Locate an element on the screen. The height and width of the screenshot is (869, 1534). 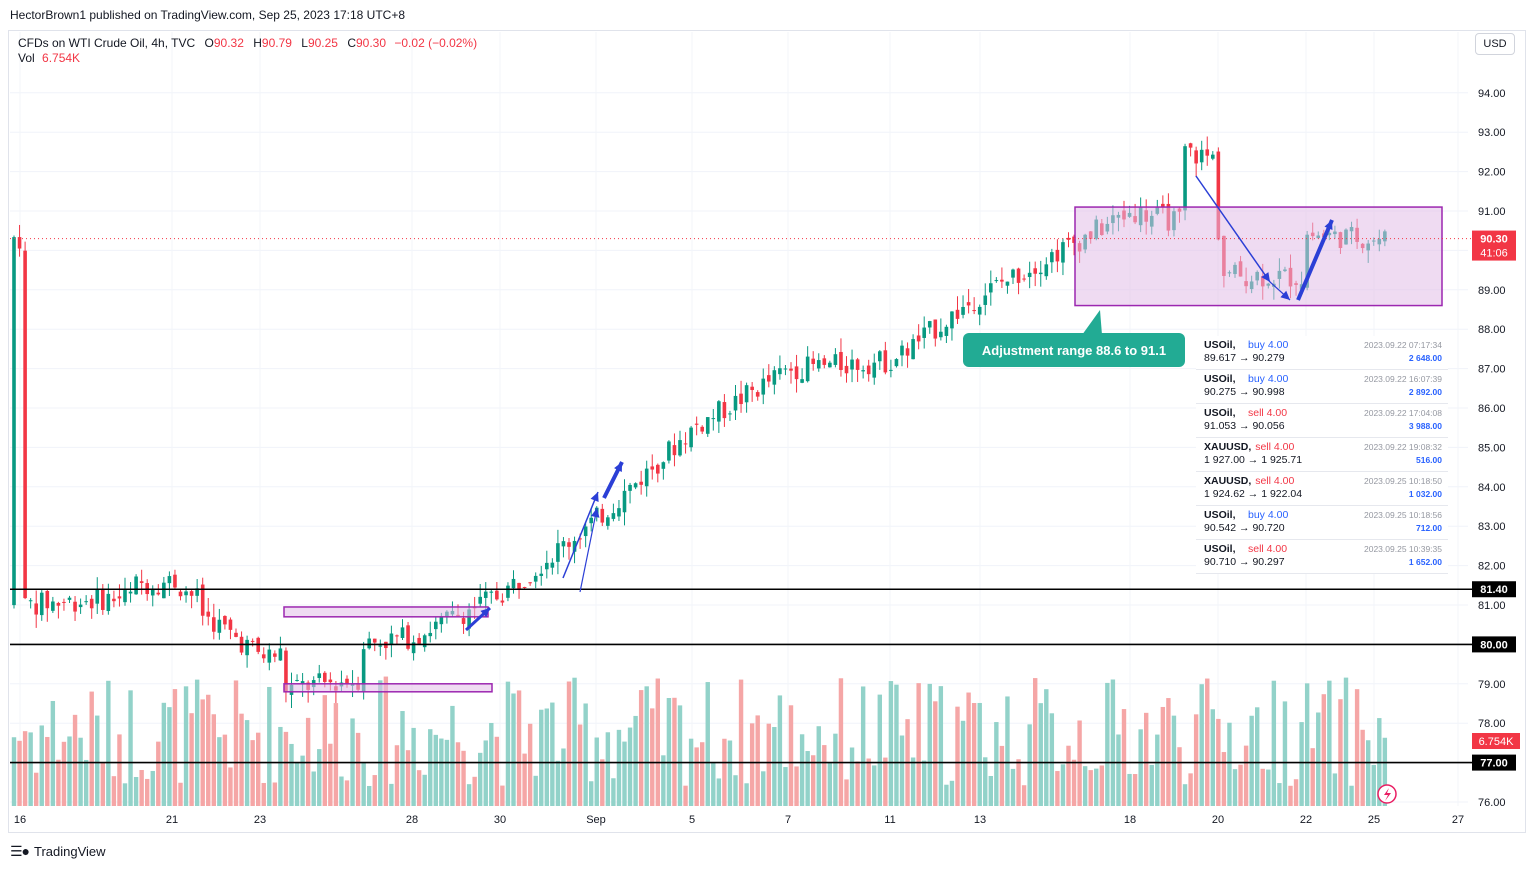
trend-arrow-line is located at coordinates (1315, 260).